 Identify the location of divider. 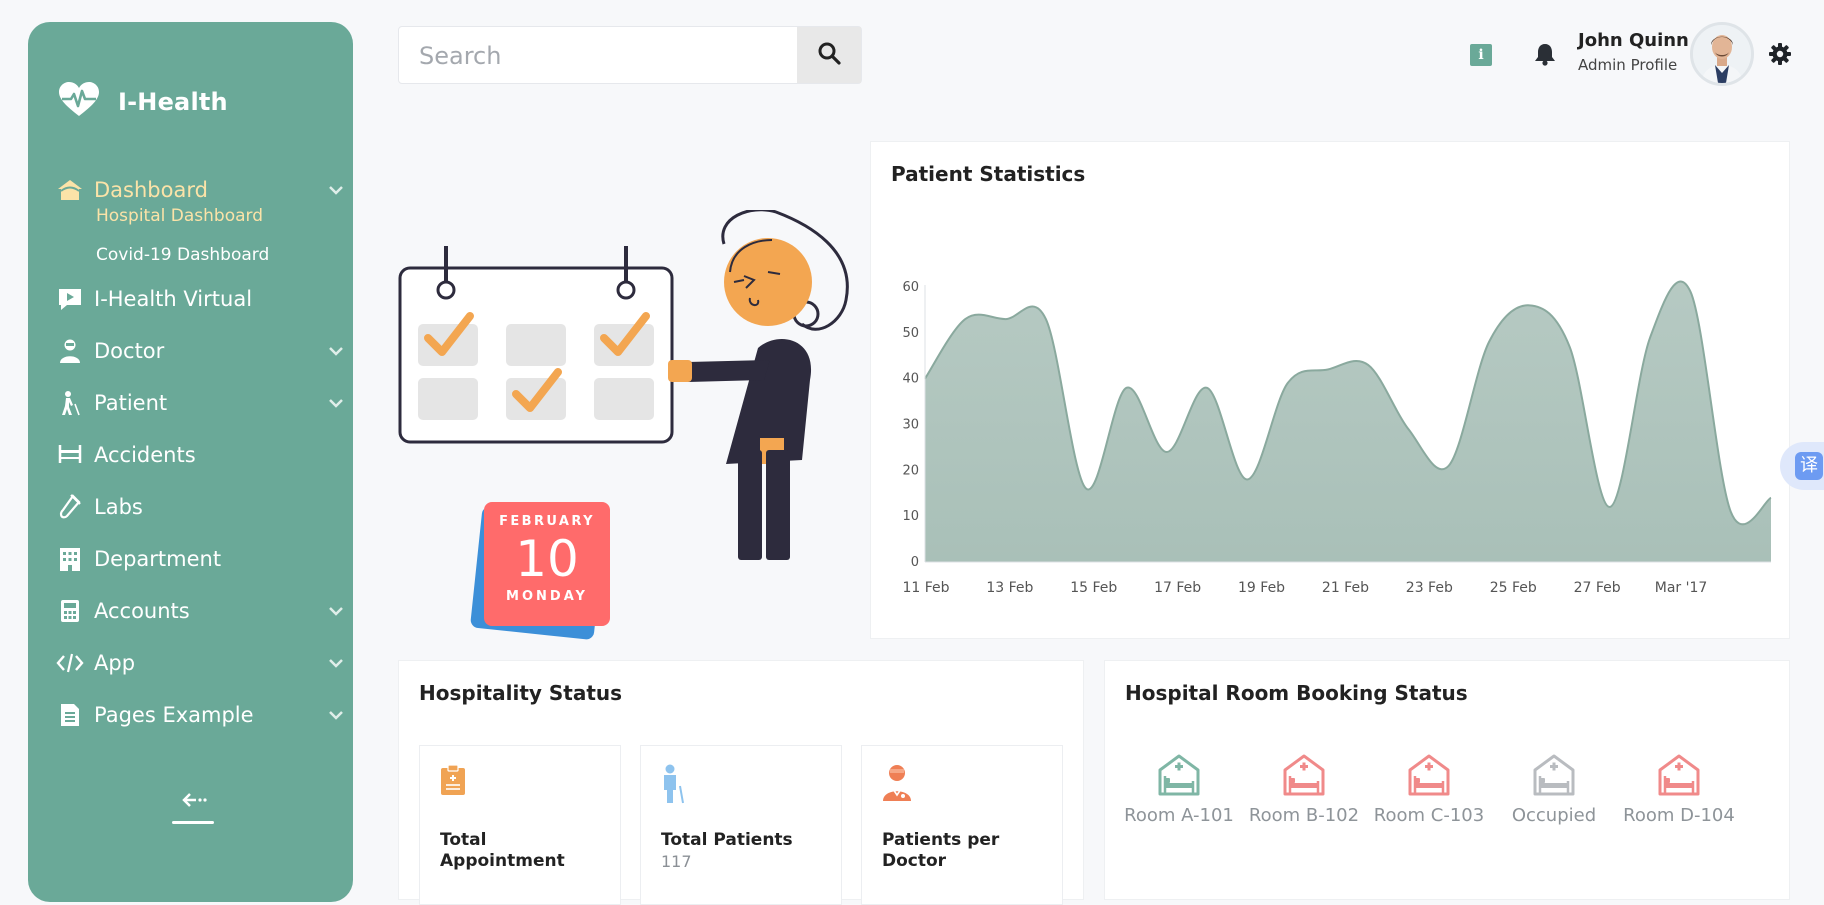
(193, 822).